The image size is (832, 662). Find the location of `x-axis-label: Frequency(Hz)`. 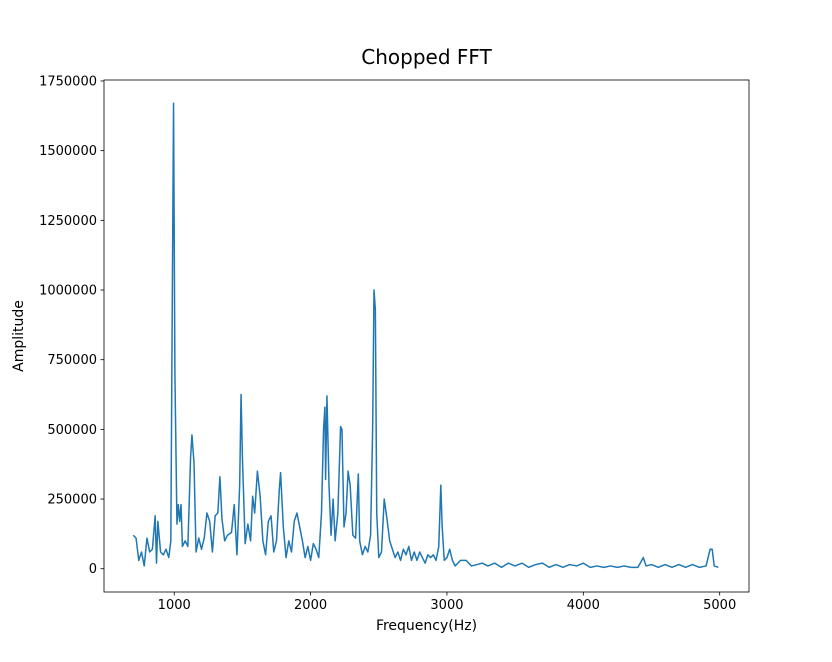

x-axis-label: Frequency(Hz) is located at coordinates (426, 626).